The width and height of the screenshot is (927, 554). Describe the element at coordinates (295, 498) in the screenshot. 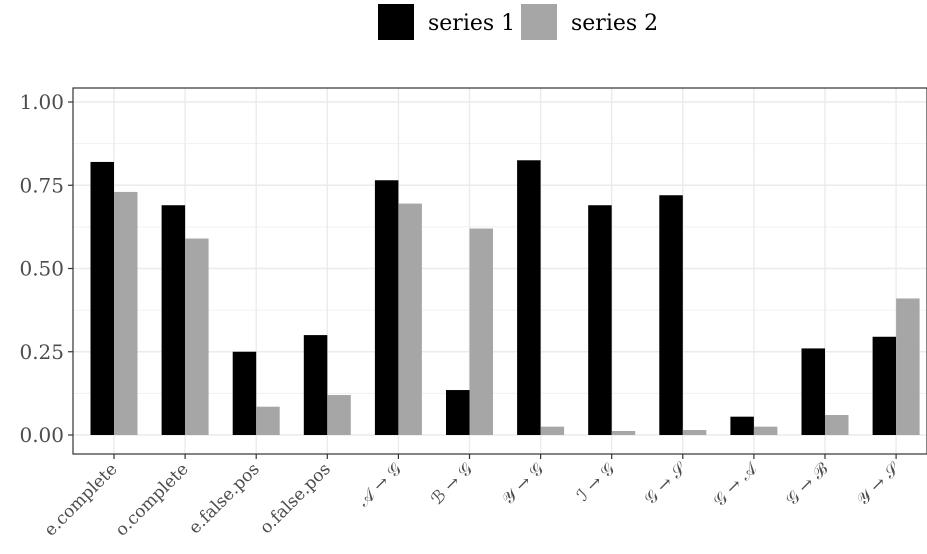

I see `x-tick-label: o.false.pos` at that location.